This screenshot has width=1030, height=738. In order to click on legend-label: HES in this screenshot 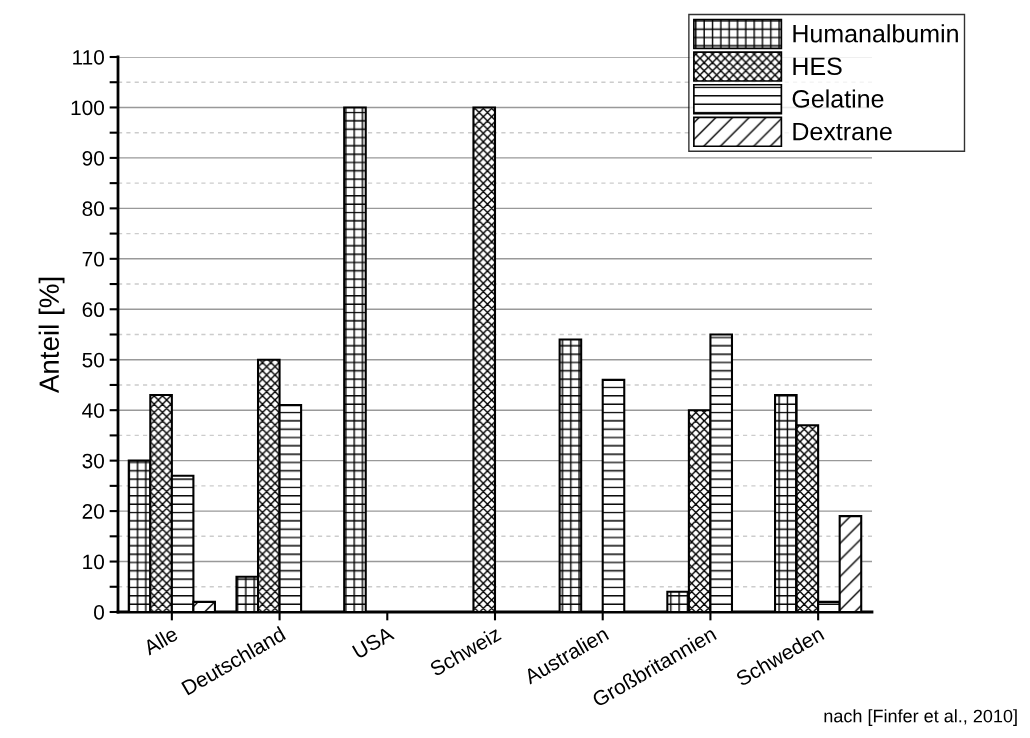, I will do `click(817, 66)`.